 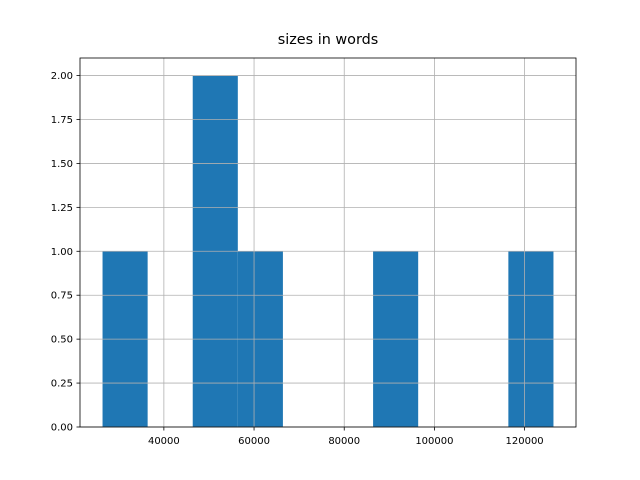 I want to click on x-tick-label: 80000, so click(x=344, y=441).